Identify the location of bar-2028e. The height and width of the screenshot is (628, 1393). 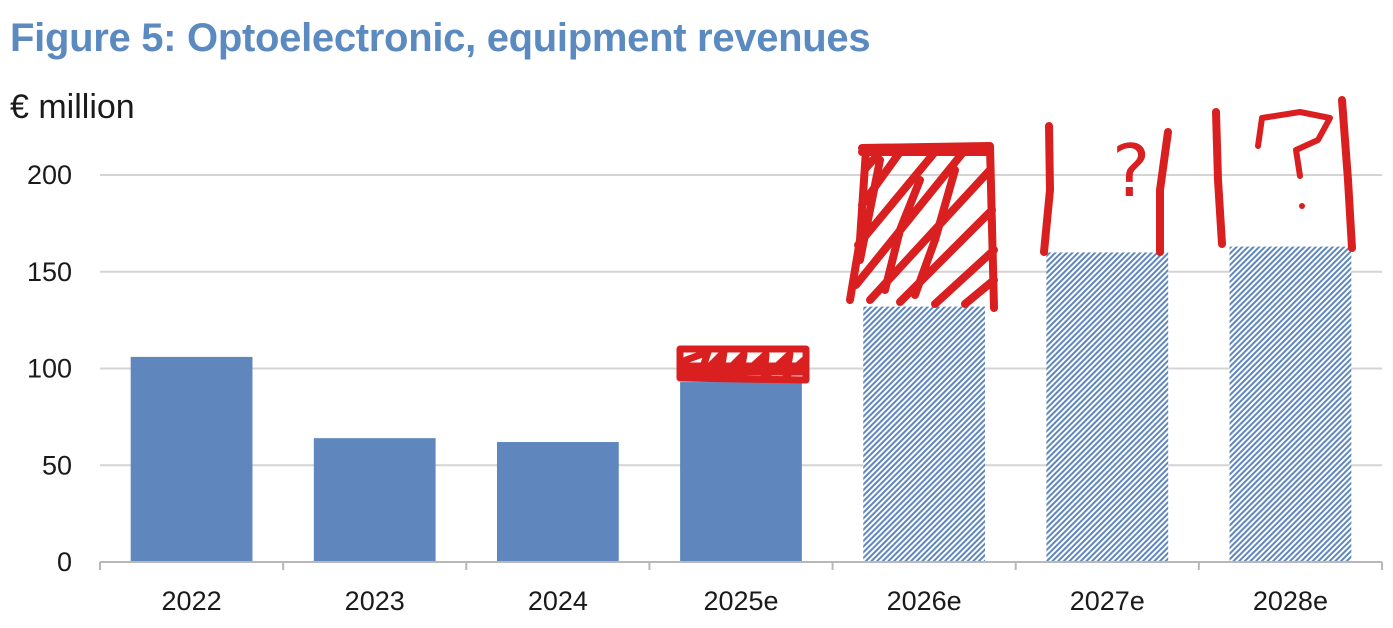
(1290, 404).